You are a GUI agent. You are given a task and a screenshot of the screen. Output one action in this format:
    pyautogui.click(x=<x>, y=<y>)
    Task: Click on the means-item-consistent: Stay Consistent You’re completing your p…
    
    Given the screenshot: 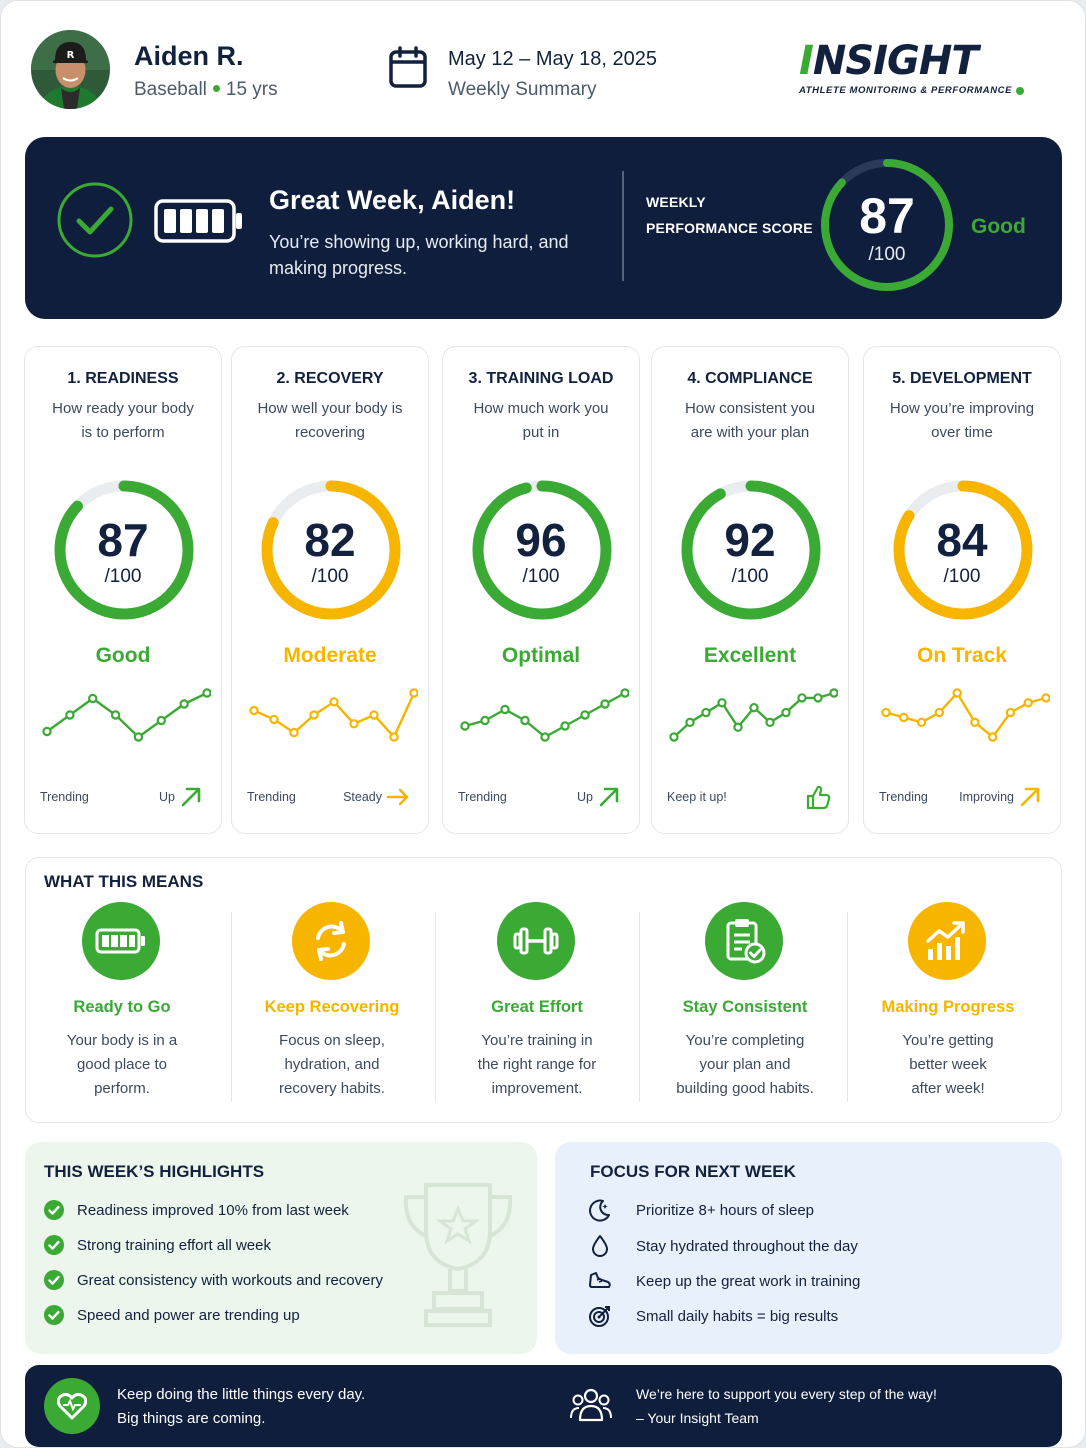 What is the action you would take?
    pyautogui.click(x=745, y=1002)
    